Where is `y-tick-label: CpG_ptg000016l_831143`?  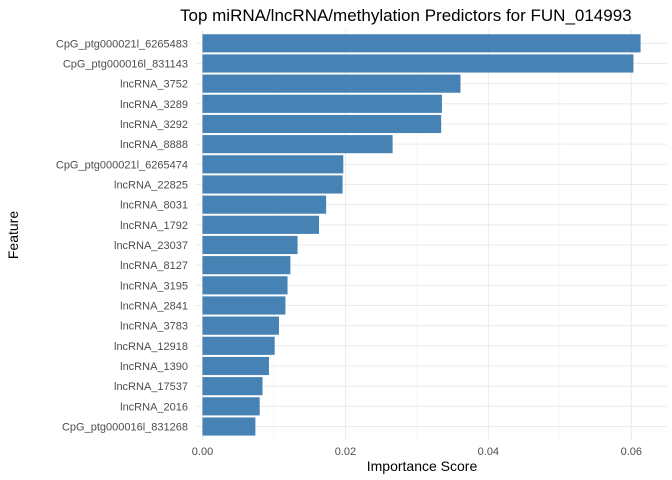 y-tick-label: CpG_ptg000016l_831143 is located at coordinates (125, 64).